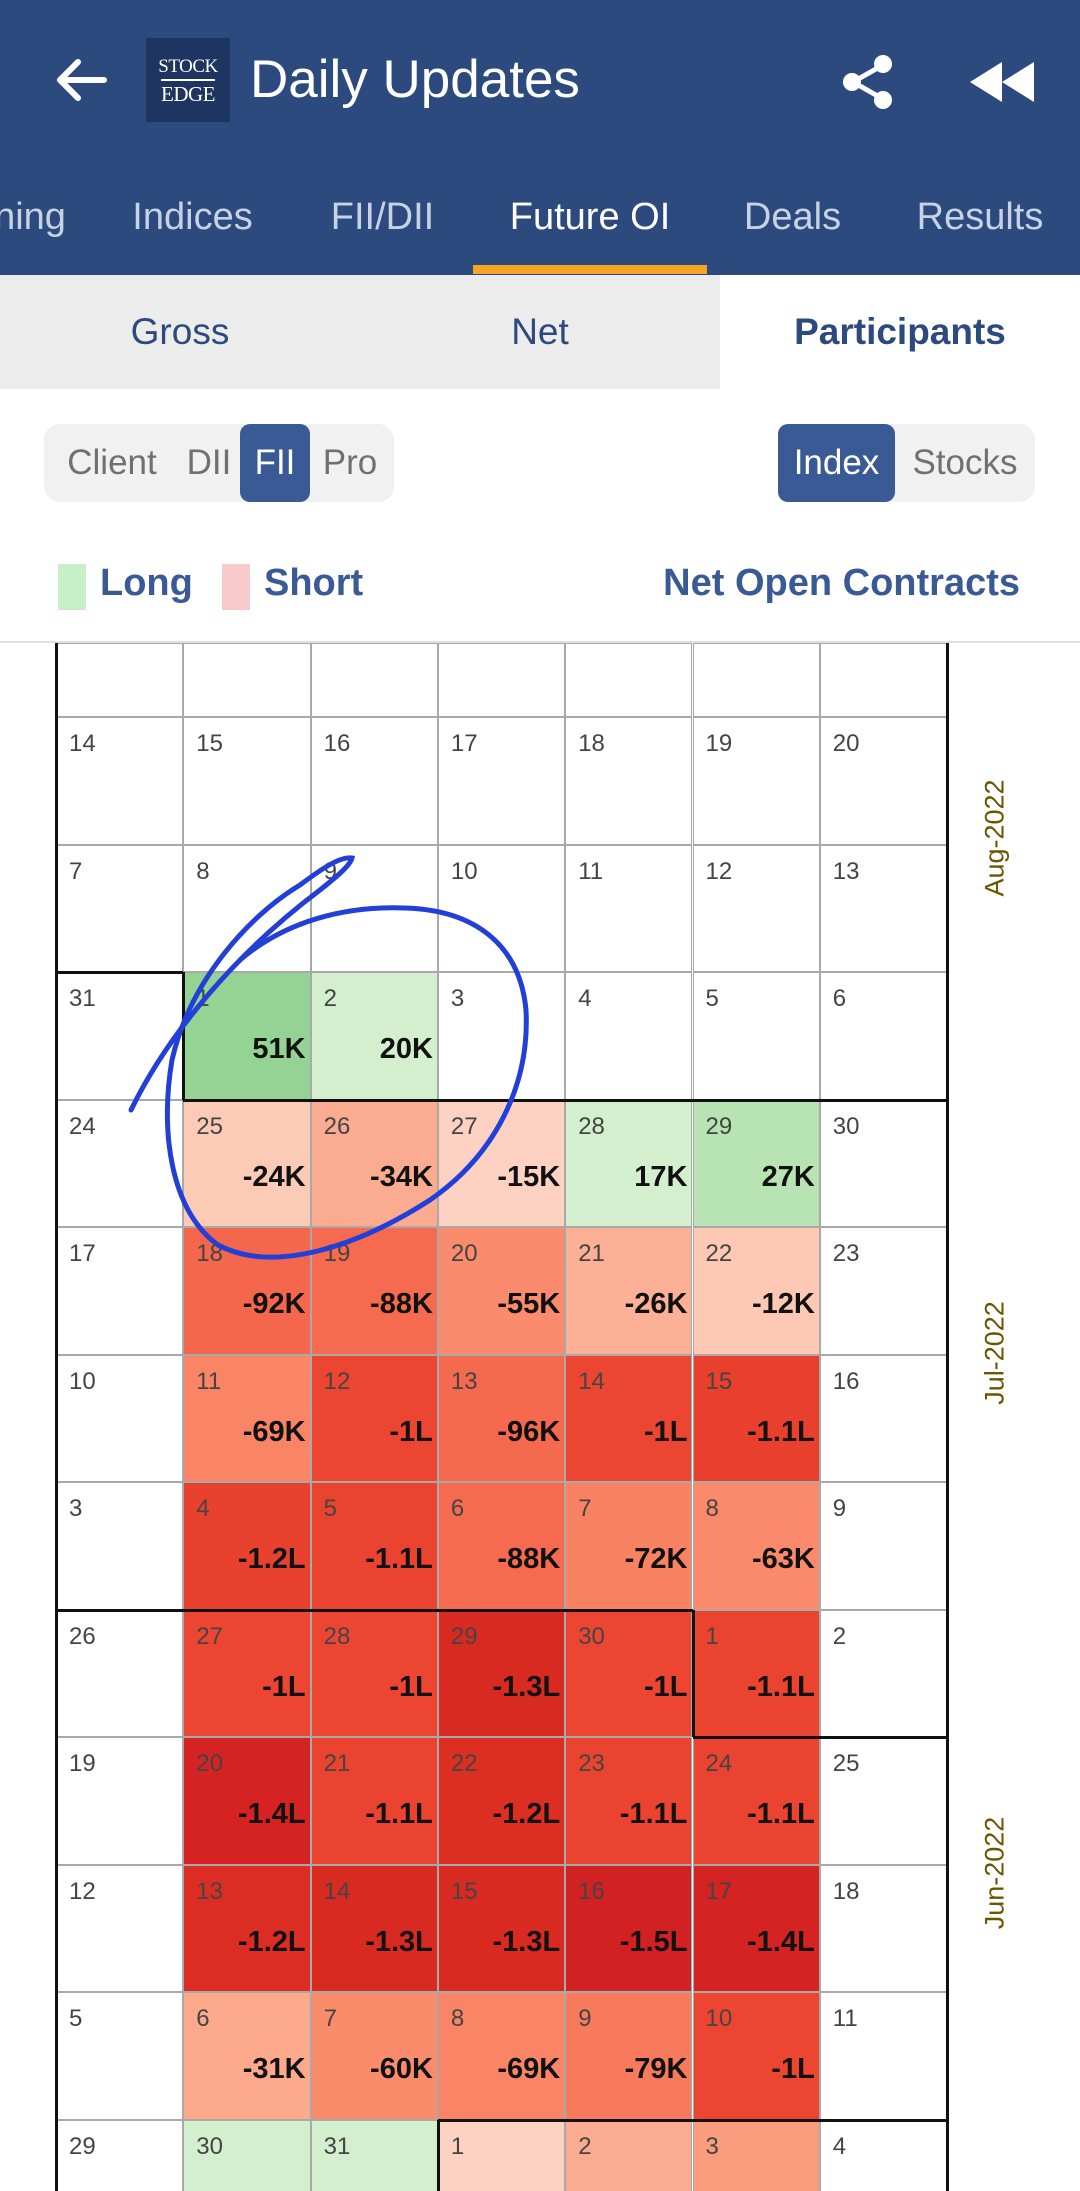 The image size is (1080, 2191). I want to click on calendar-day-cell: 22 -12K, so click(756, 1291).